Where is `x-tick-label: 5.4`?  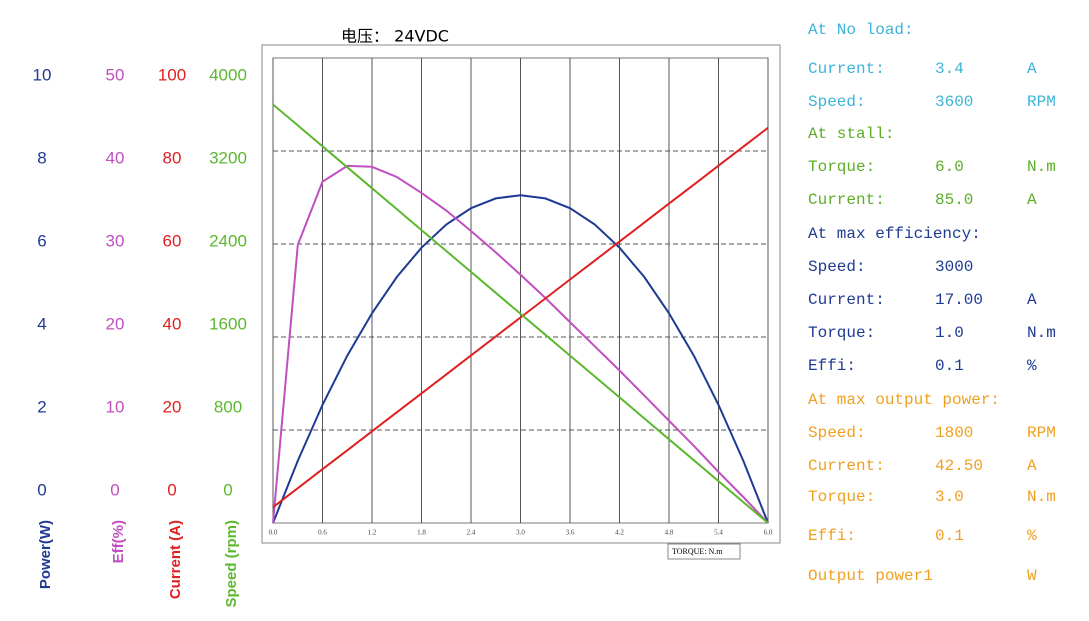 x-tick-label: 5.4 is located at coordinates (718, 533).